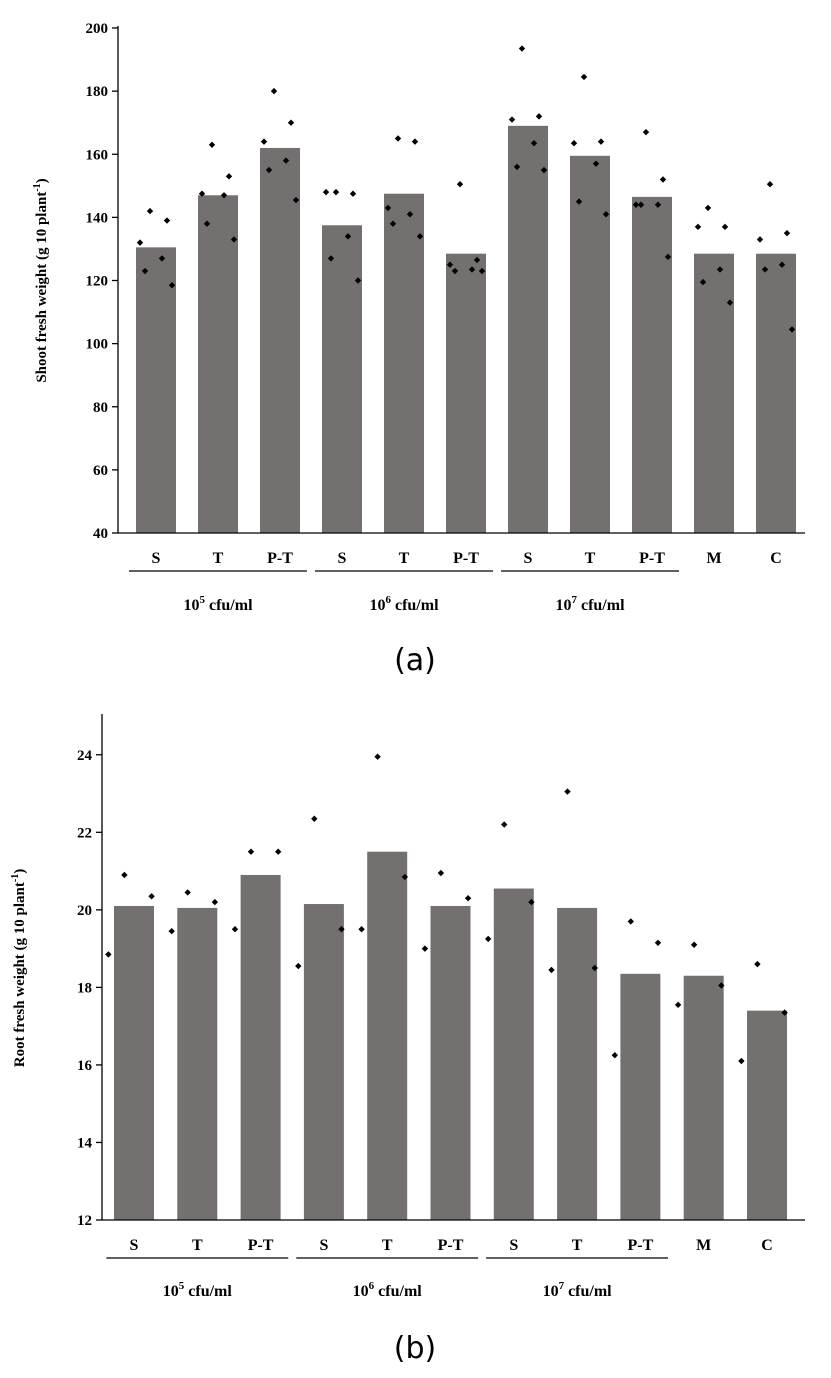 The width and height of the screenshot is (831, 1378). I want to click on y-tick-label-4: 20, so click(84, 911).